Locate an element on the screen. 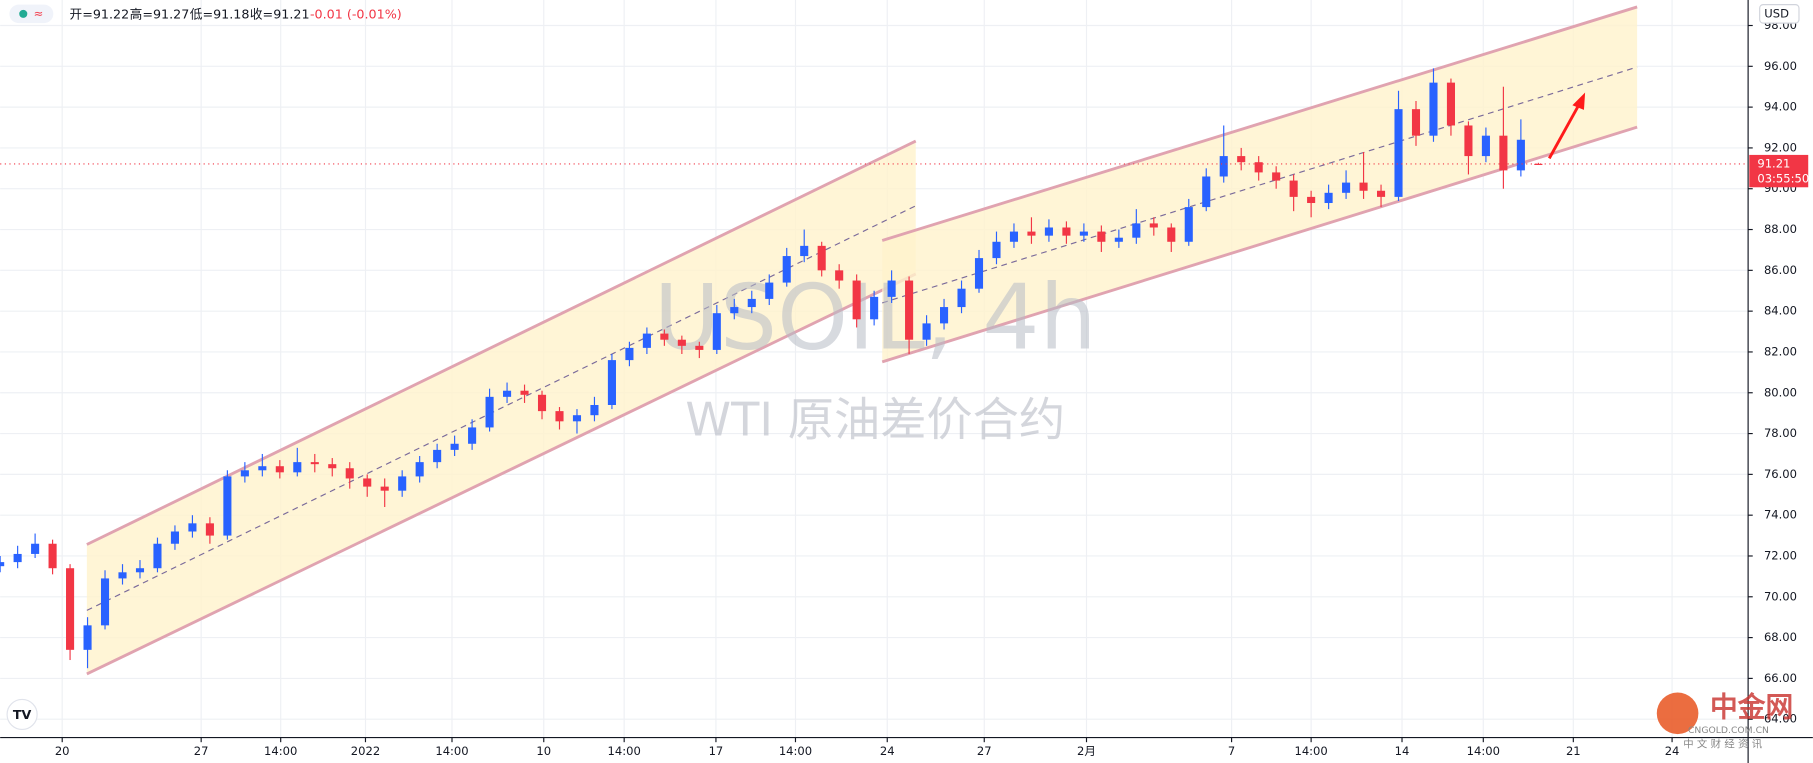 Image resolution: width=1813 pixels, height=763 pixels. x-tick-label: 17 is located at coordinates (716, 751).